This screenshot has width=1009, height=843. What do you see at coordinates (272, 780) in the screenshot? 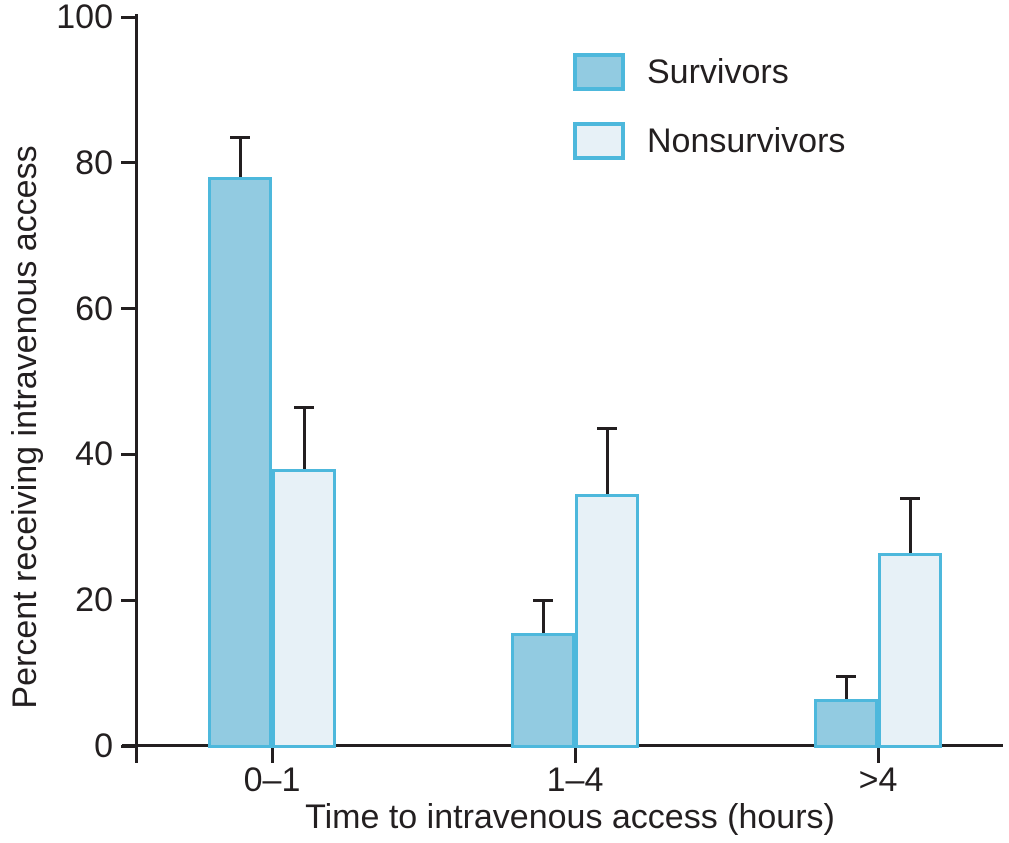
I see `x-tick-label: 0–1` at bounding box center [272, 780].